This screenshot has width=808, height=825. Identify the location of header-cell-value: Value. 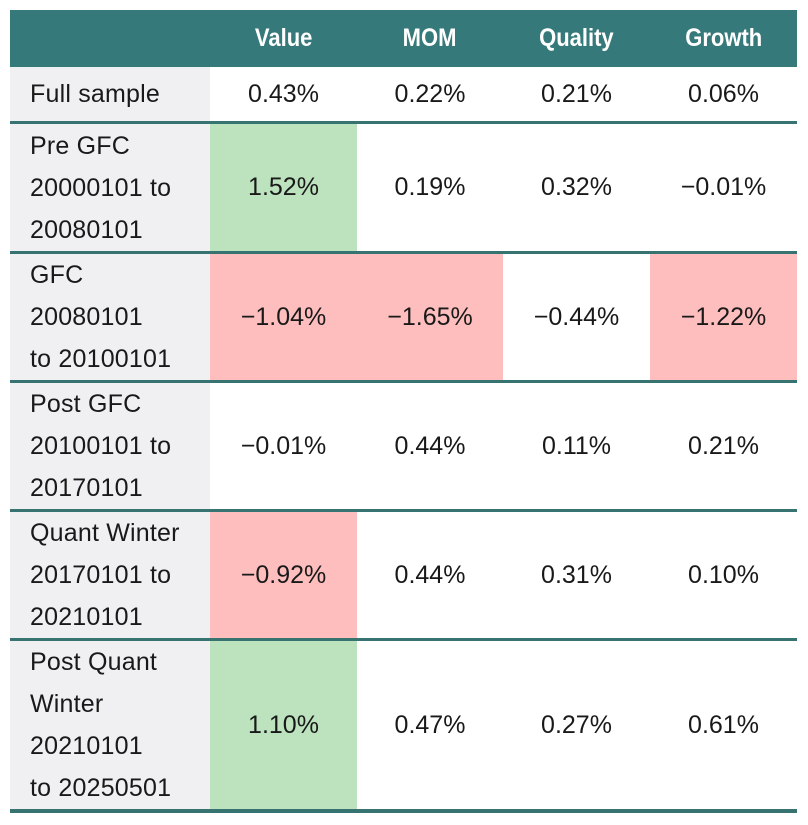
(283, 38).